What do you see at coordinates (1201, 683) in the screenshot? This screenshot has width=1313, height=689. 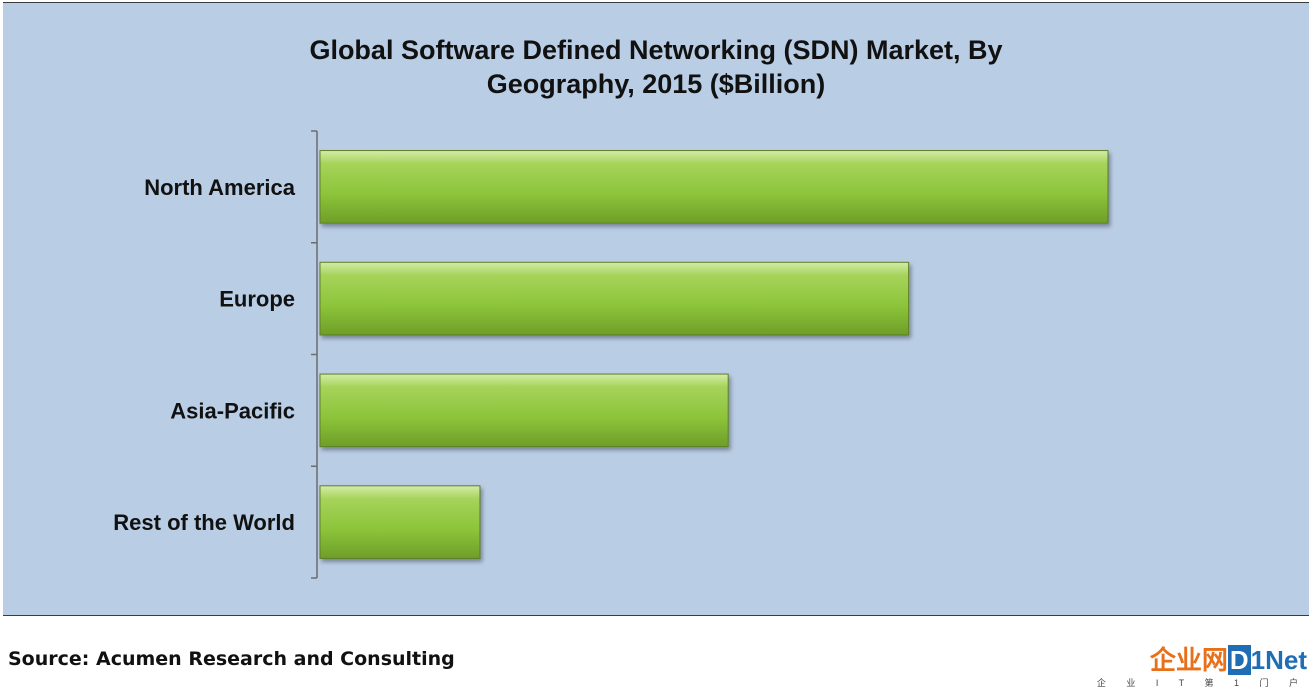 I see `logo-subtitle: 企 业 I T 第 1 门 户` at bounding box center [1201, 683].